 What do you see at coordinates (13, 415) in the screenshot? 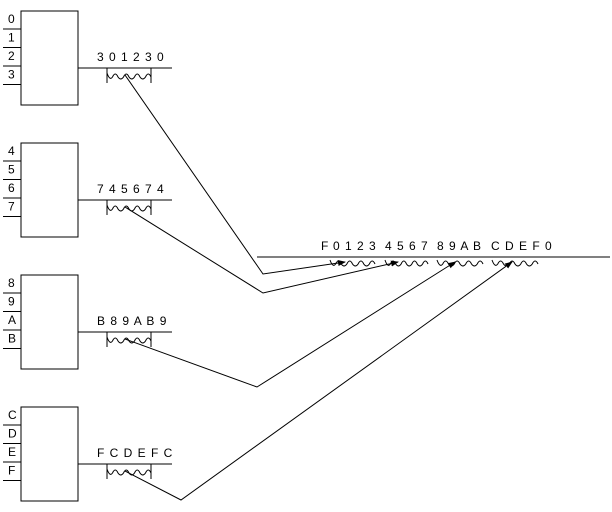
I see `input-label: C` at bounding box center [13, 415].